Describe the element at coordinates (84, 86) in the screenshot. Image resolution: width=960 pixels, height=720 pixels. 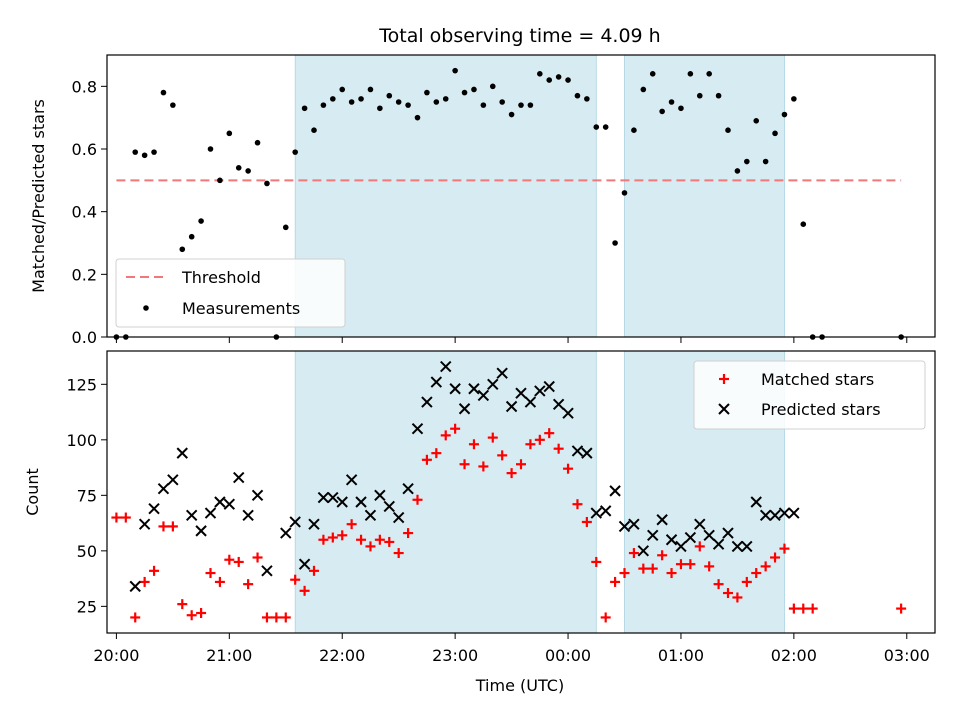
I see `ratio-y-tick-label: 0.8` at that location.